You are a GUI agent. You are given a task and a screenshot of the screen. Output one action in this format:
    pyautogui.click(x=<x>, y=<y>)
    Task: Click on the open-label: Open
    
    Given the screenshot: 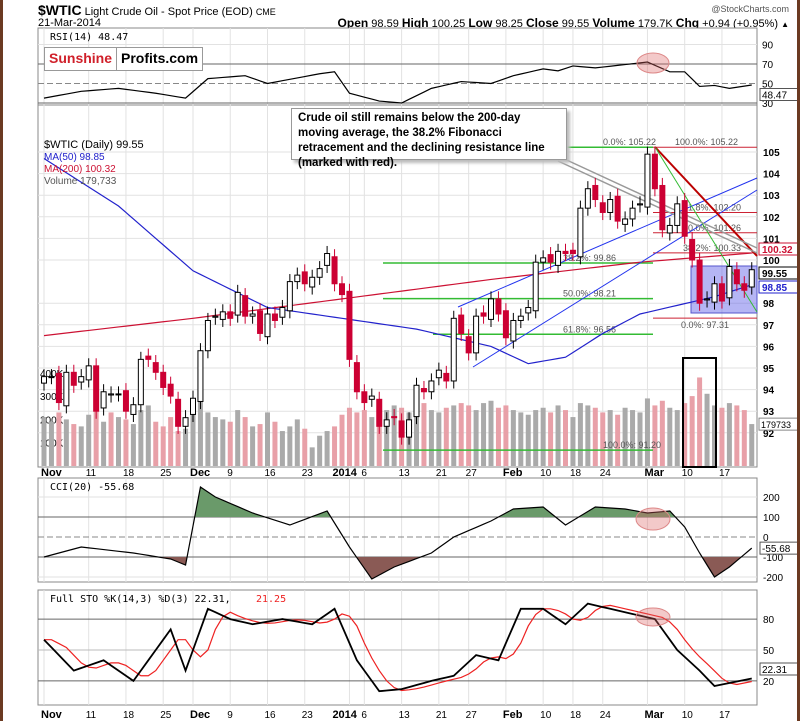 What is the action you would take?
    pyautogui.click(x=353, y=23)
    